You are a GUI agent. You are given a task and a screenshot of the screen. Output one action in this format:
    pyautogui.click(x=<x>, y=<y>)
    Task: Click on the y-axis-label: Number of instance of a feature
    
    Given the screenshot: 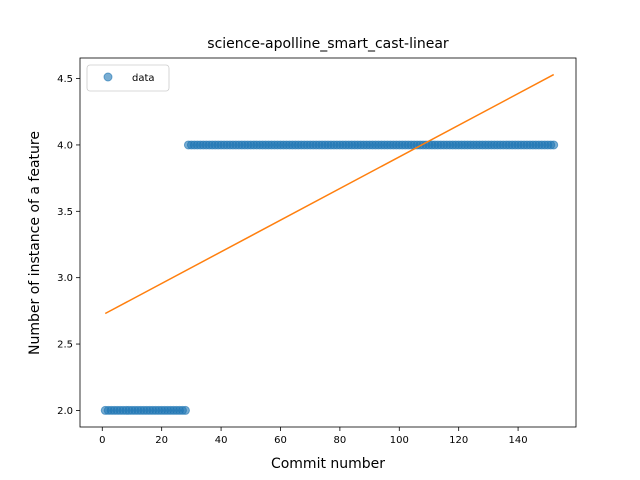 What is the action you would take?
    pyautogui.click(x=35, y=243)
    